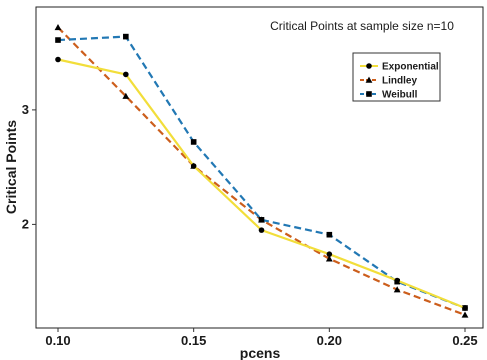 The width and height of the screenshot is (487, 360). What do you see at coordinates (369, 66) in the screenshot?
I see `legend-marker-exponential` at bounding box center [369, 66].